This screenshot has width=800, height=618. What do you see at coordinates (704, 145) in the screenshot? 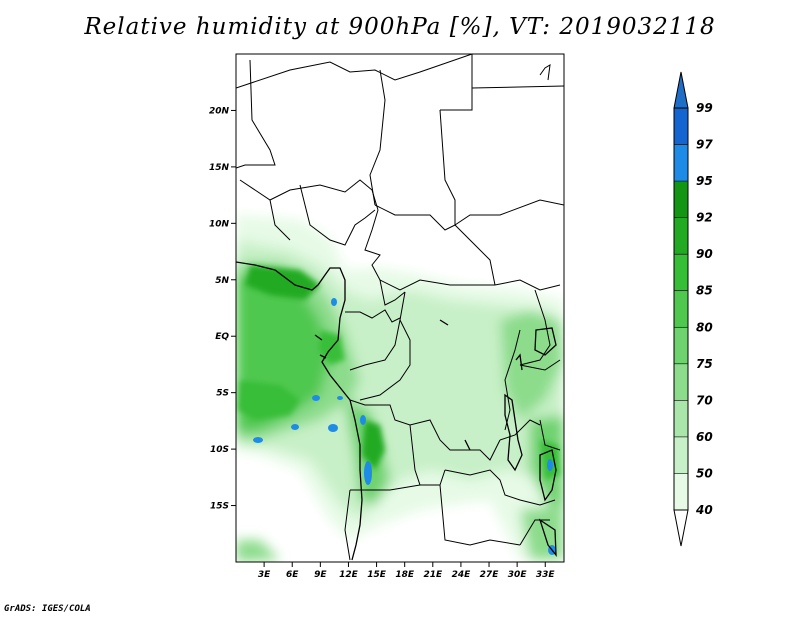
I see `colorbar-label: 97` at bounding box center [704, 145].